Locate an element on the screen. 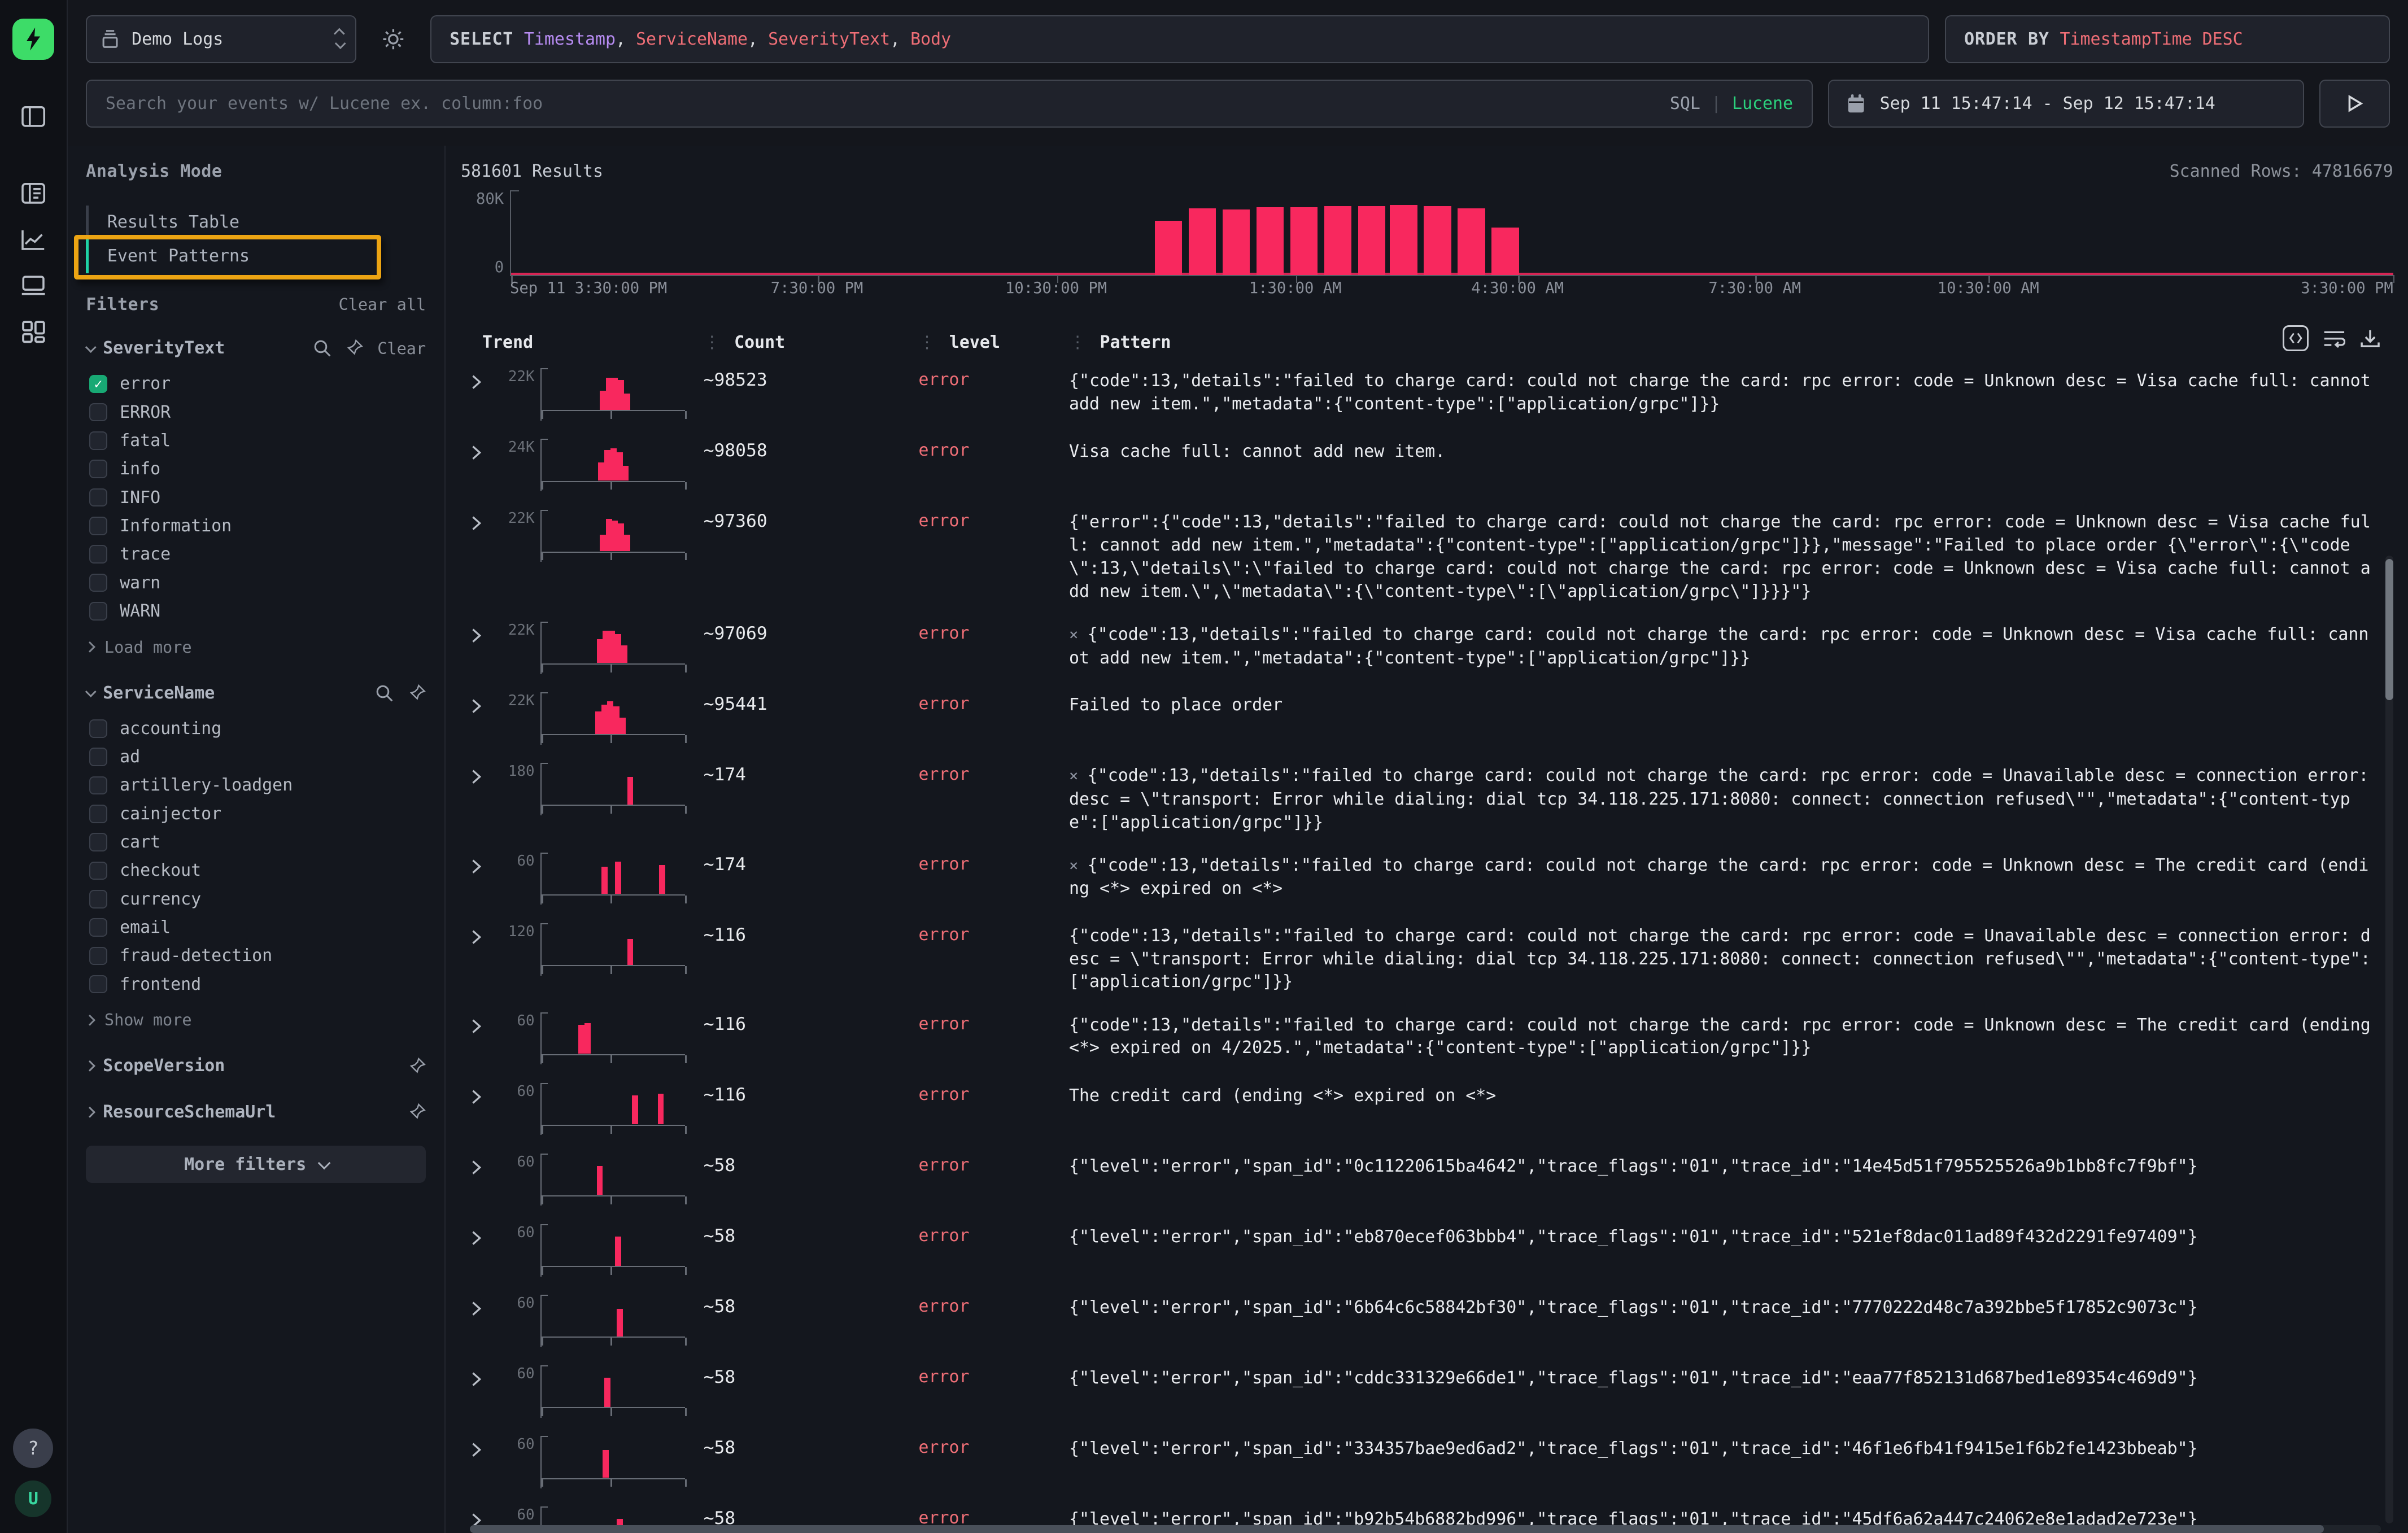 Image resolution: width=2408 pixels, height=1533 pixels. filter-option-fatal: fatal is located at coordinates (257, 440).